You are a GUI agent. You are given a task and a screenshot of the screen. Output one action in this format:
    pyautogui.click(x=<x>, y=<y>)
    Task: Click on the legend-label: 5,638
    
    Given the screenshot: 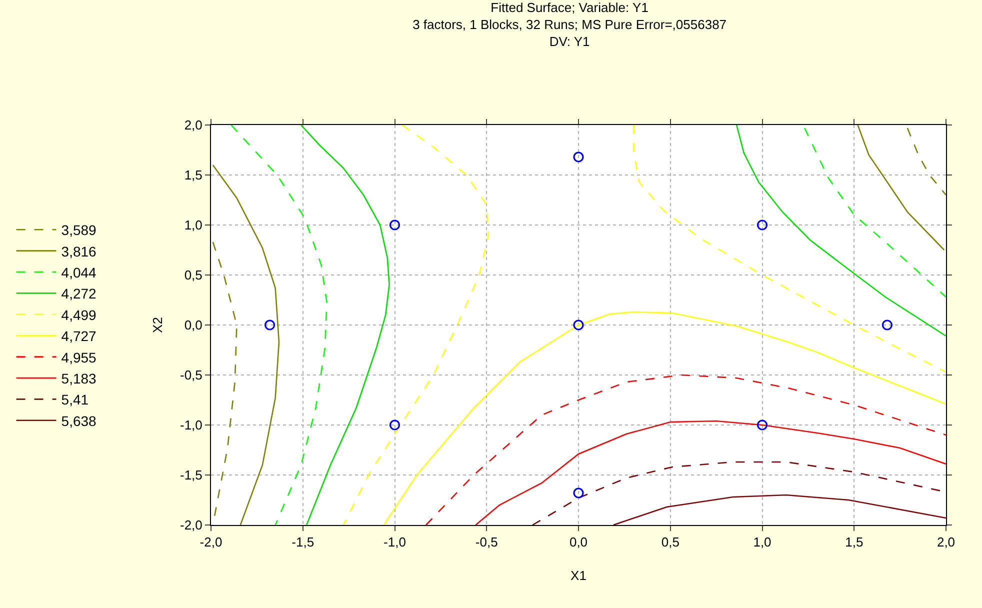 What is the action you would take?
    pyautogui.click(x=79, y=420)
    